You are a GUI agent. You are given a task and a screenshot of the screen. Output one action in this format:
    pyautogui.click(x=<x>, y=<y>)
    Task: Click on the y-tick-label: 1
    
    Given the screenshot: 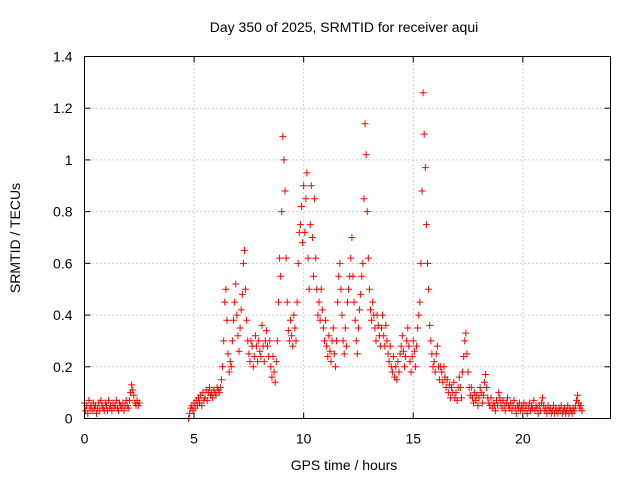 What is the action you would take?
    pyautogui.click(x=69, y=160)
    